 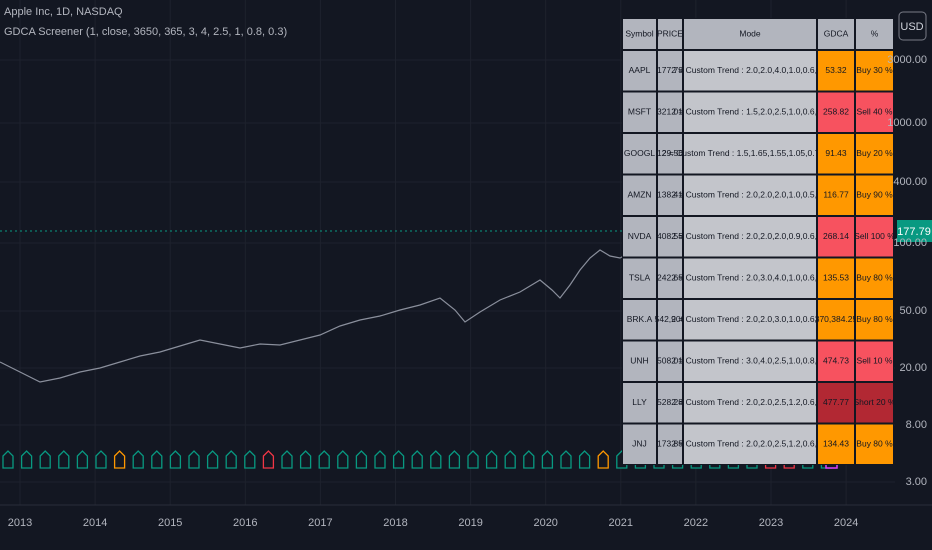 I want to click on price-axis-label: 50.00, so click(x=913, y=311).